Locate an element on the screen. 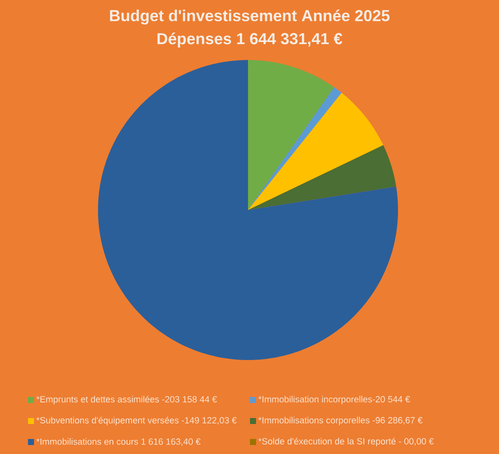 Image resolution: width=499 pixels, height=454 pixels. legend-label: *Immobilisations corporelles -96 286,67 € is located at coordinates (340, 421).